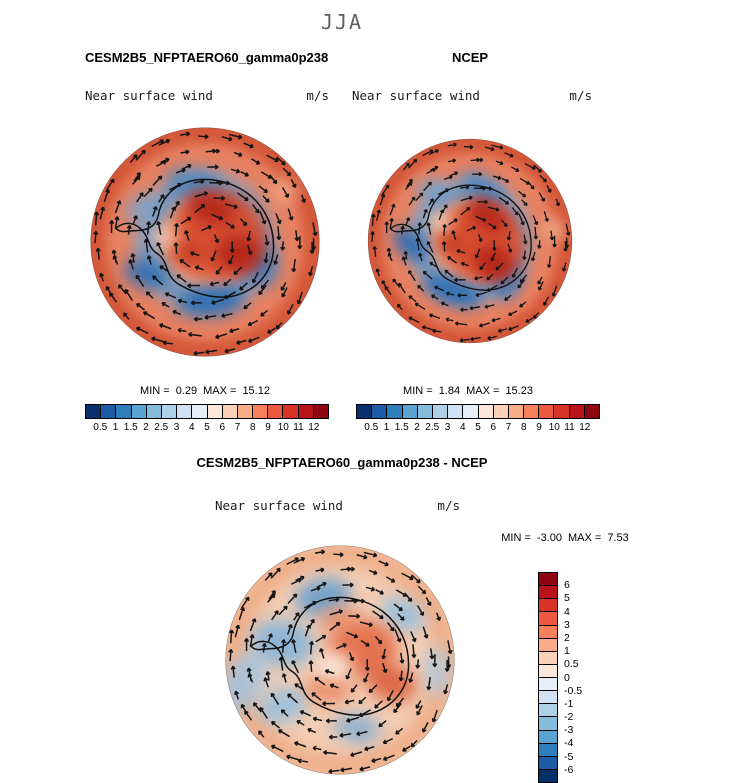 This screenshot has width=733, height=783. What do you see at coordinates (523, 427) in the screenshot?
I see `colorbar-tick-label: 8` at bounding box center [523, 427].